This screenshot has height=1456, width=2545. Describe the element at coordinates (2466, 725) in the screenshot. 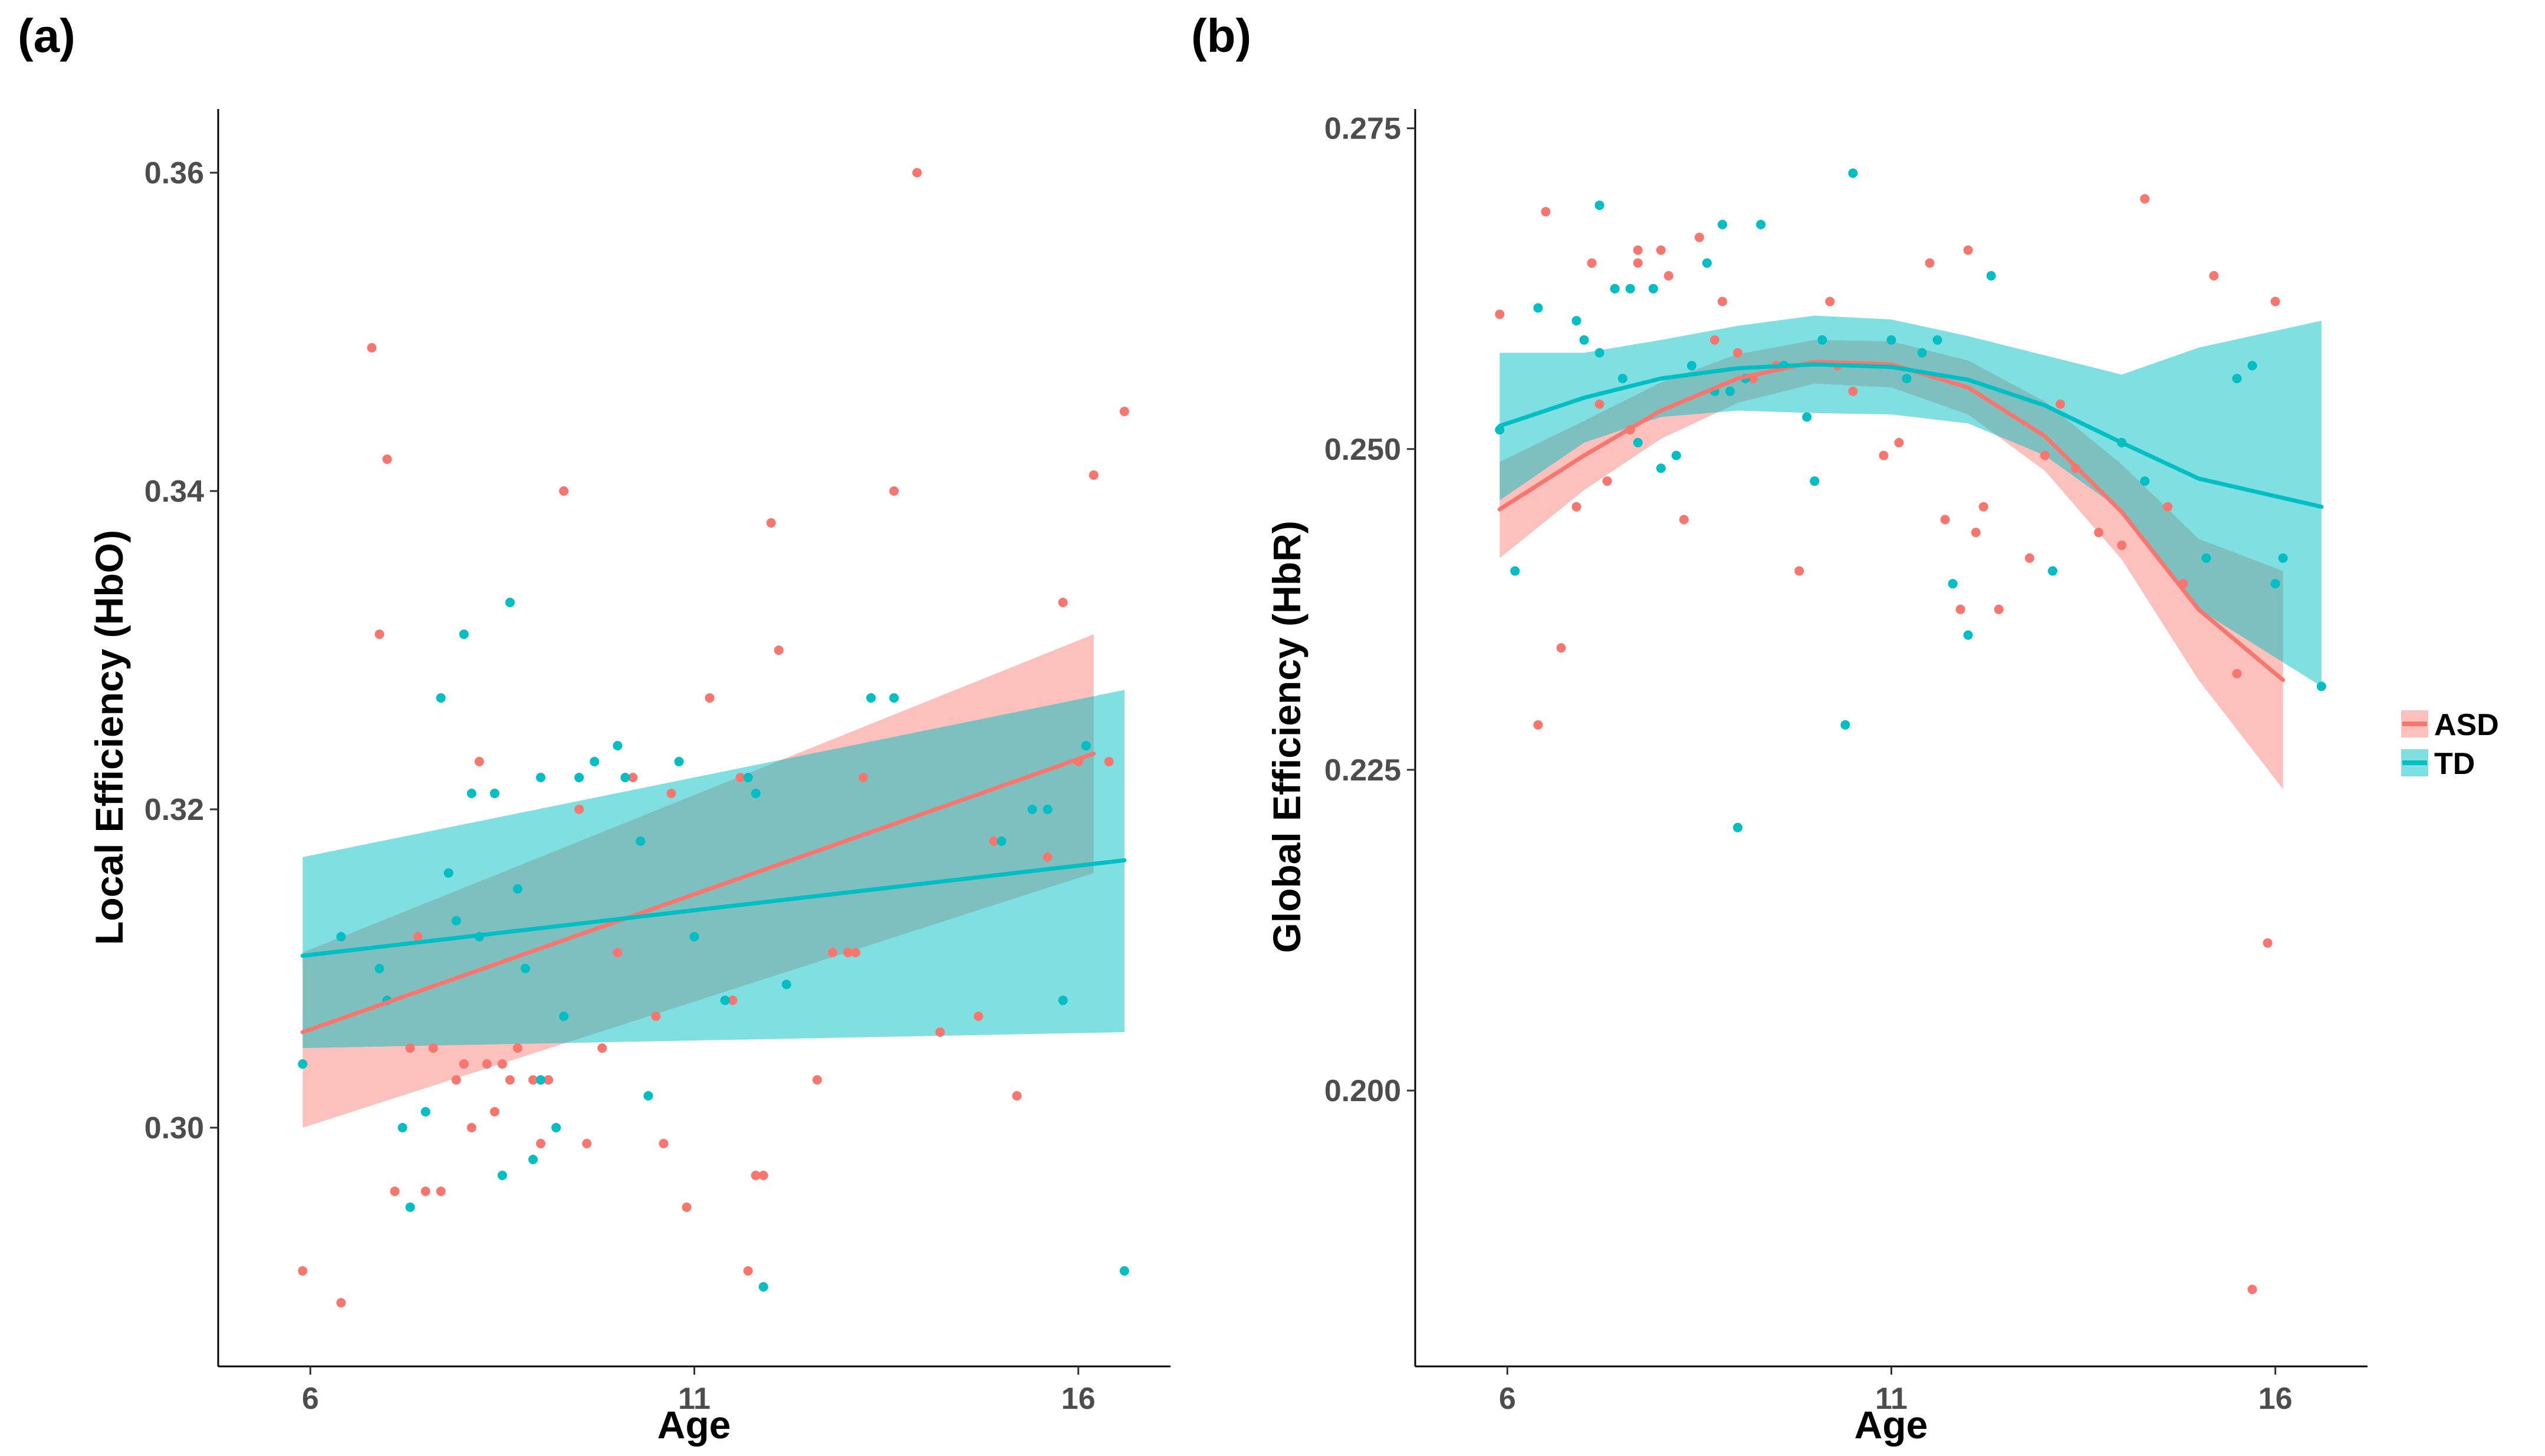

I see `legend-label-asd: ASD` at that location.